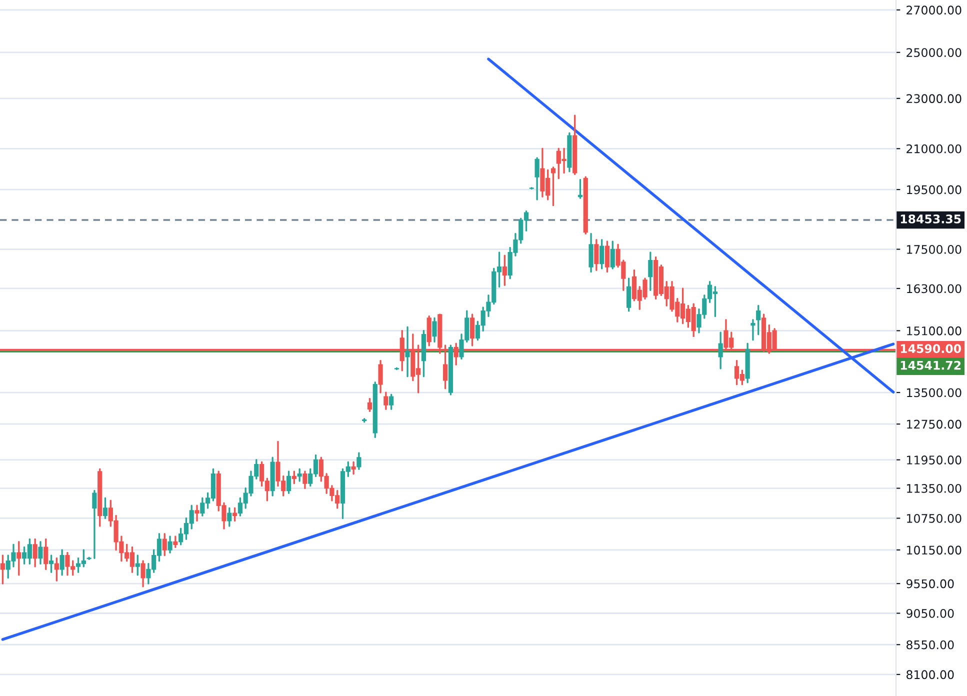  What do you see at coordinates (934, 99) in the screenshot?
I see `y-tick-label: 23000.00` at bounding box center [934, 99].